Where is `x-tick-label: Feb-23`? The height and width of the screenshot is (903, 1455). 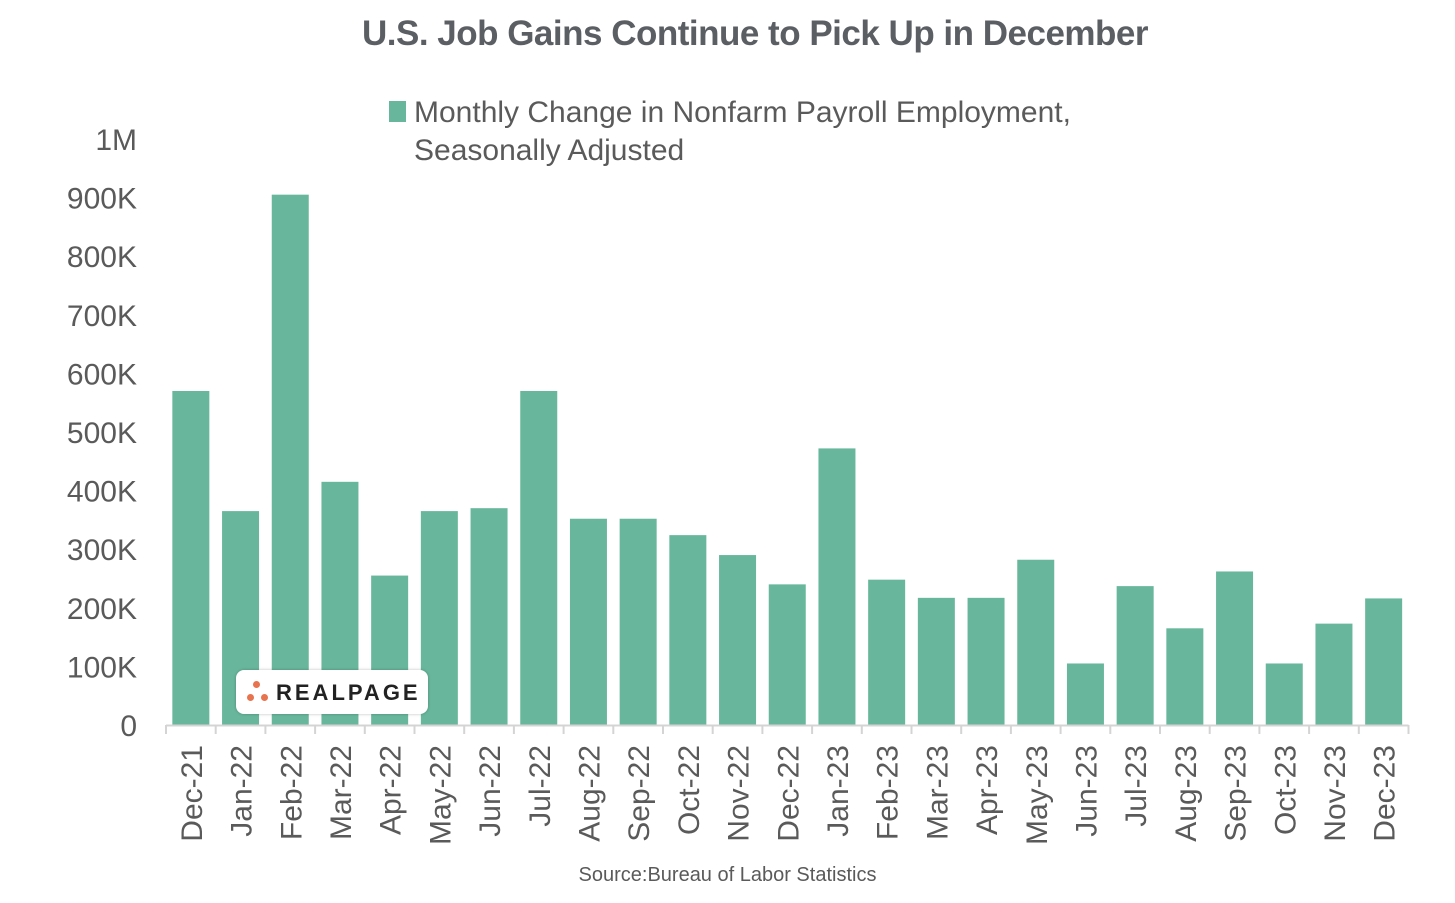
x-tick-label: Feb-23 is located at coordinates (888, 792).